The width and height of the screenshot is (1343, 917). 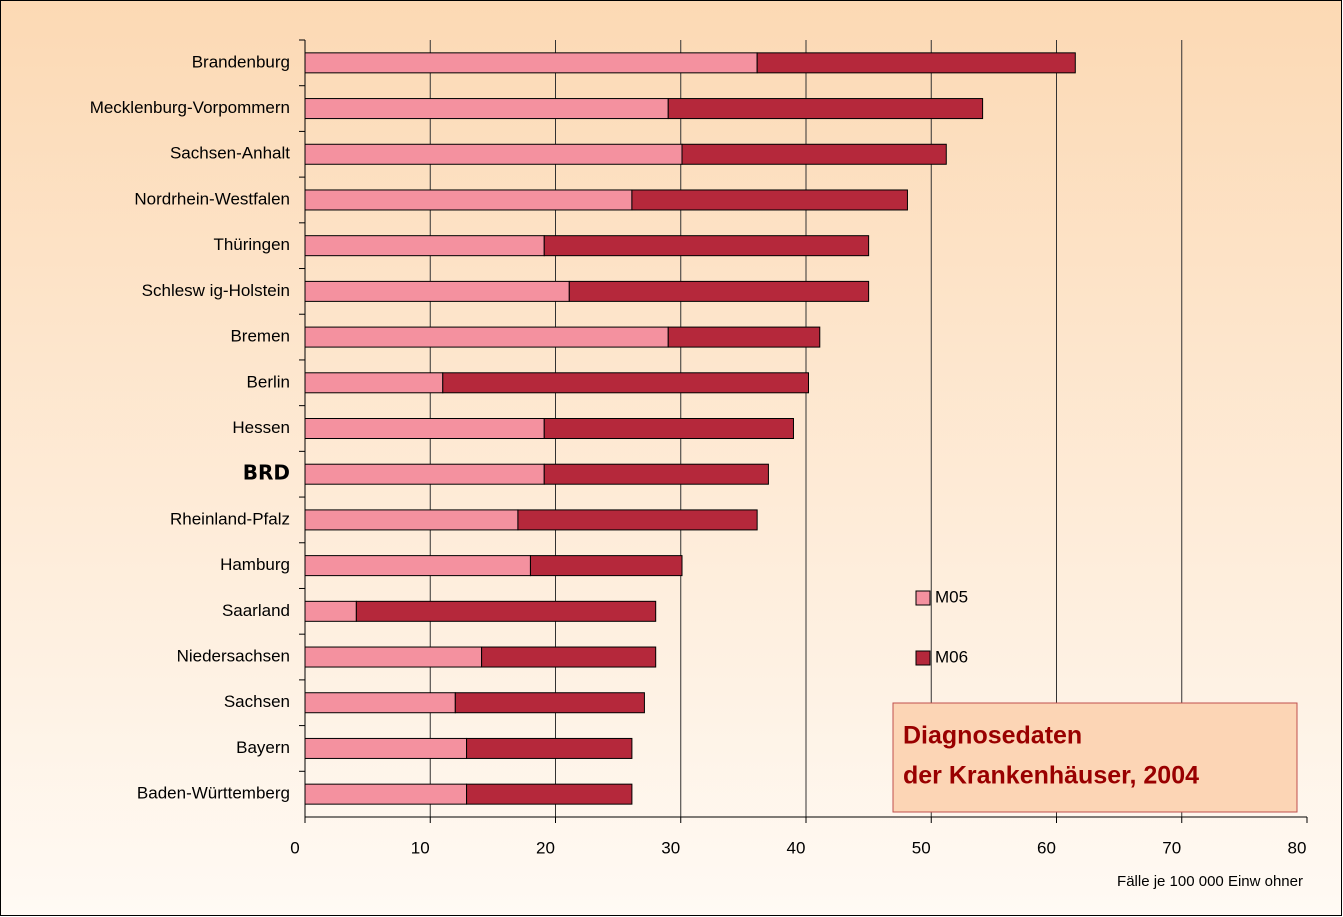 I want to click on chart-title: der Krankenhäuser, 2004, so click(x=1051, y=776).